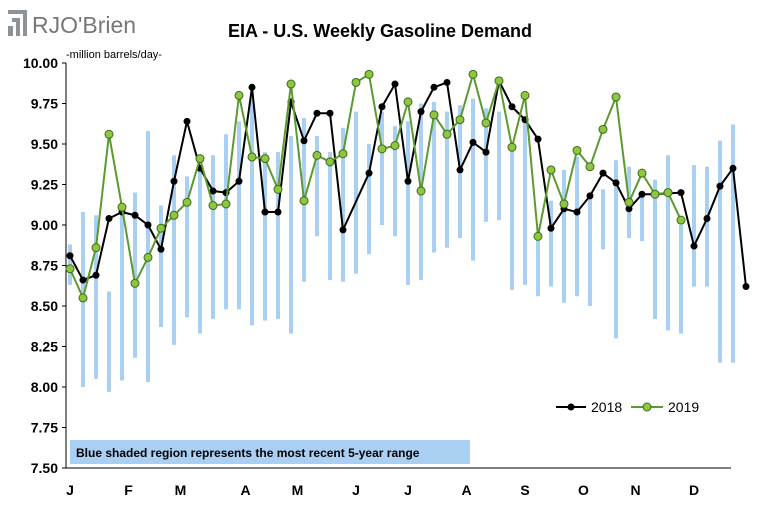 Image resolution: width=763 pixels, height=516 pixels. I want to click on chart-title: EIA - U.S. Weekly Gasoline Demand, so click(380, 31).